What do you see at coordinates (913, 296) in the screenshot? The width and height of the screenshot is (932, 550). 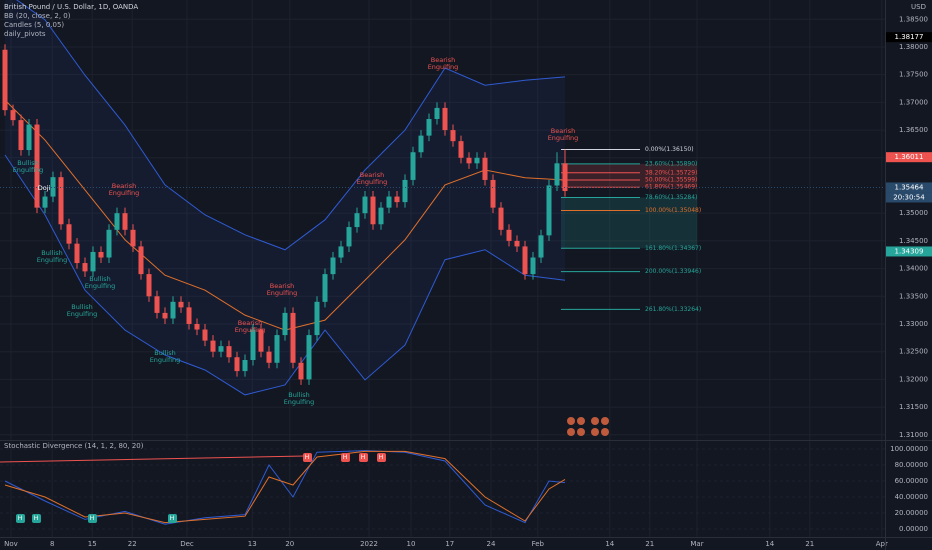 I see `y-tick-label: 1.33500` at bounding box center [913, 296].